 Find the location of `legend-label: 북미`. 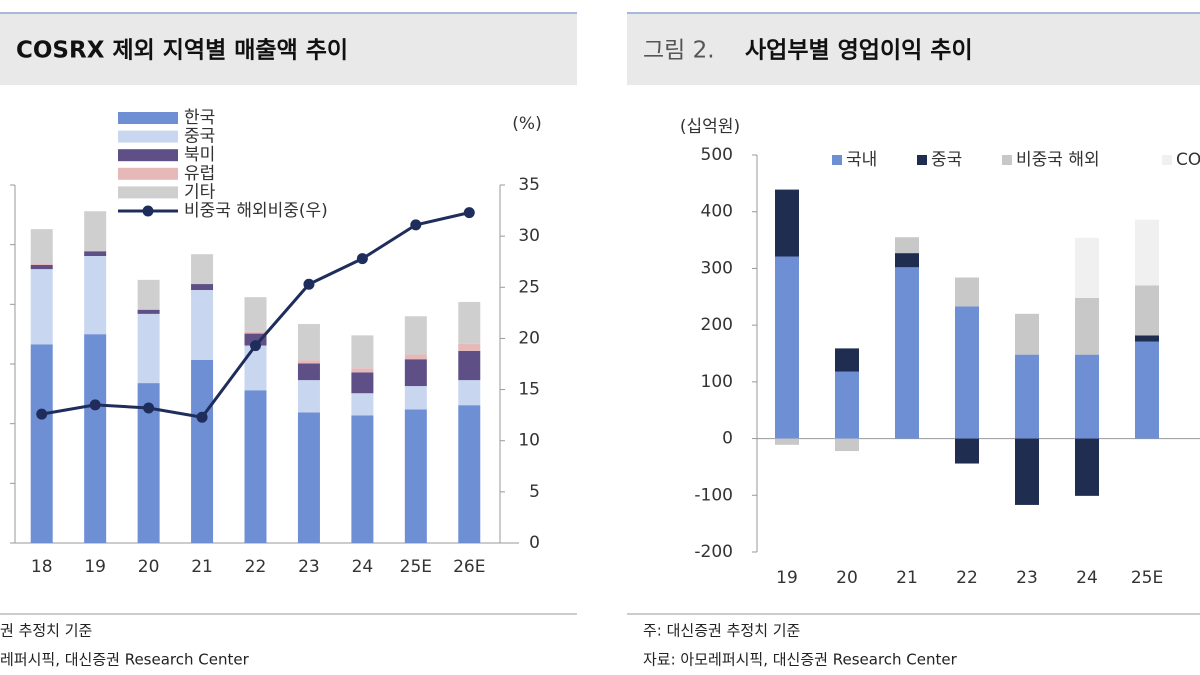

legend-label: 북미 is located at coordinates (199, 155).